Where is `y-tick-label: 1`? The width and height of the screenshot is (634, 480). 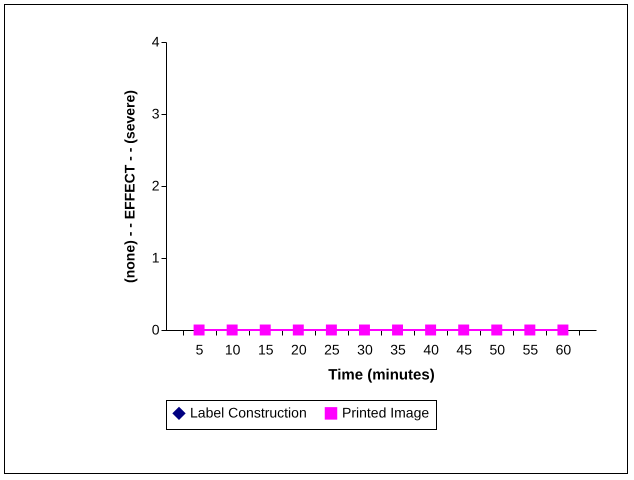
y-tick-label: 1 is located at coordinates (156, 258).